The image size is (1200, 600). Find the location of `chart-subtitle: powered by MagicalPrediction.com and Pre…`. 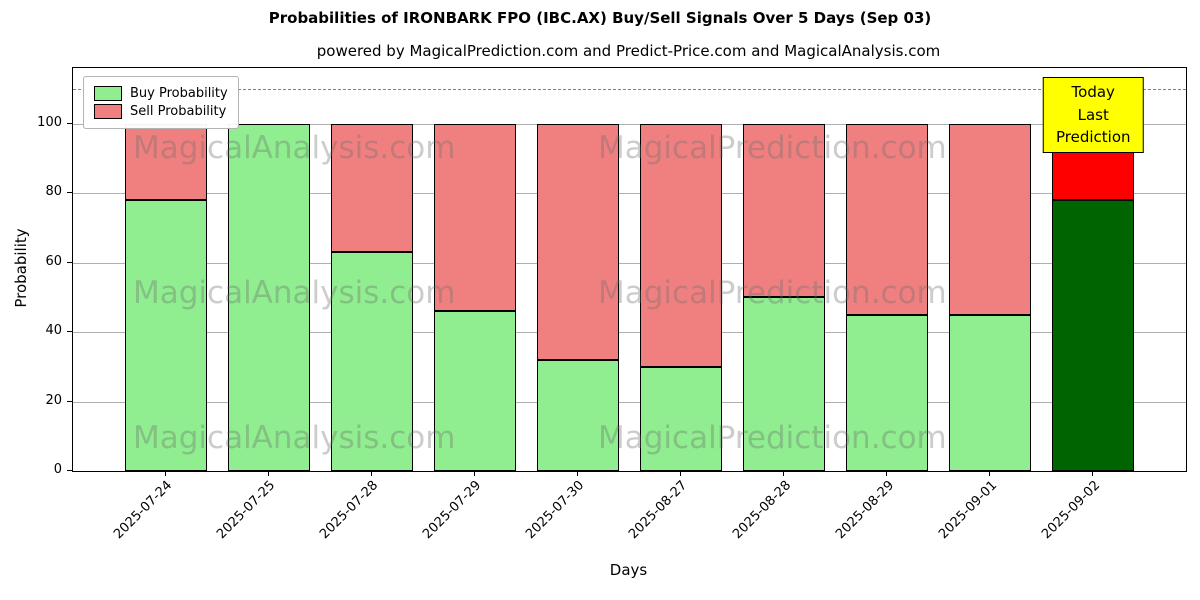

chart-subtitle: powered by MagicalPrediction.com and Pre… is located at coordinates (628, 51).